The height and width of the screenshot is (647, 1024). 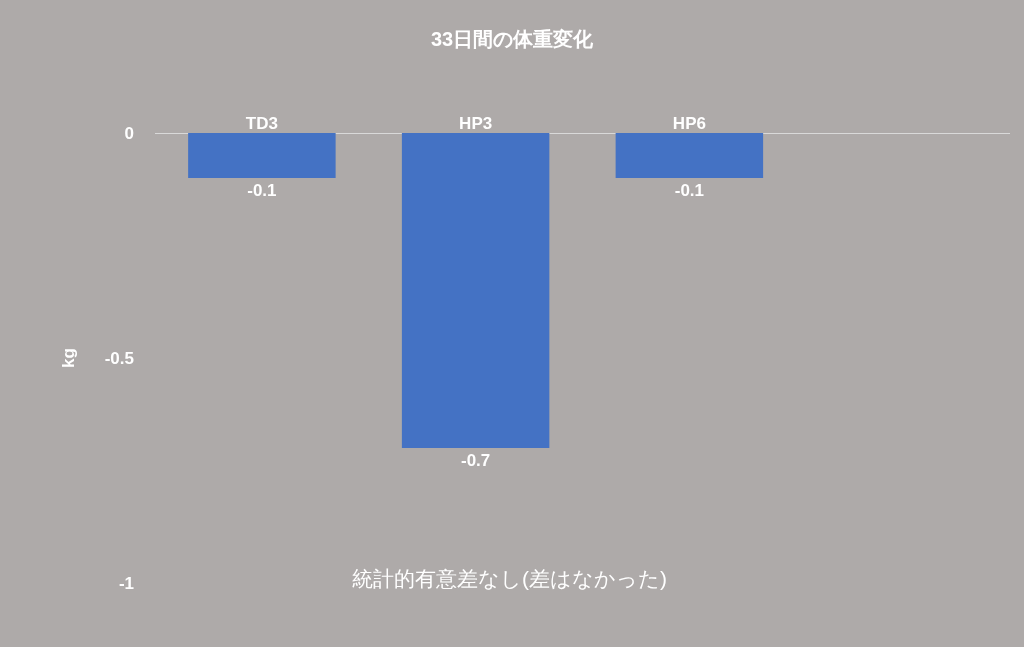 What do you see at coordinates (129, 133) in the screenshot?
I see `y-tick-label: 0` at bounding box center [129, 133].